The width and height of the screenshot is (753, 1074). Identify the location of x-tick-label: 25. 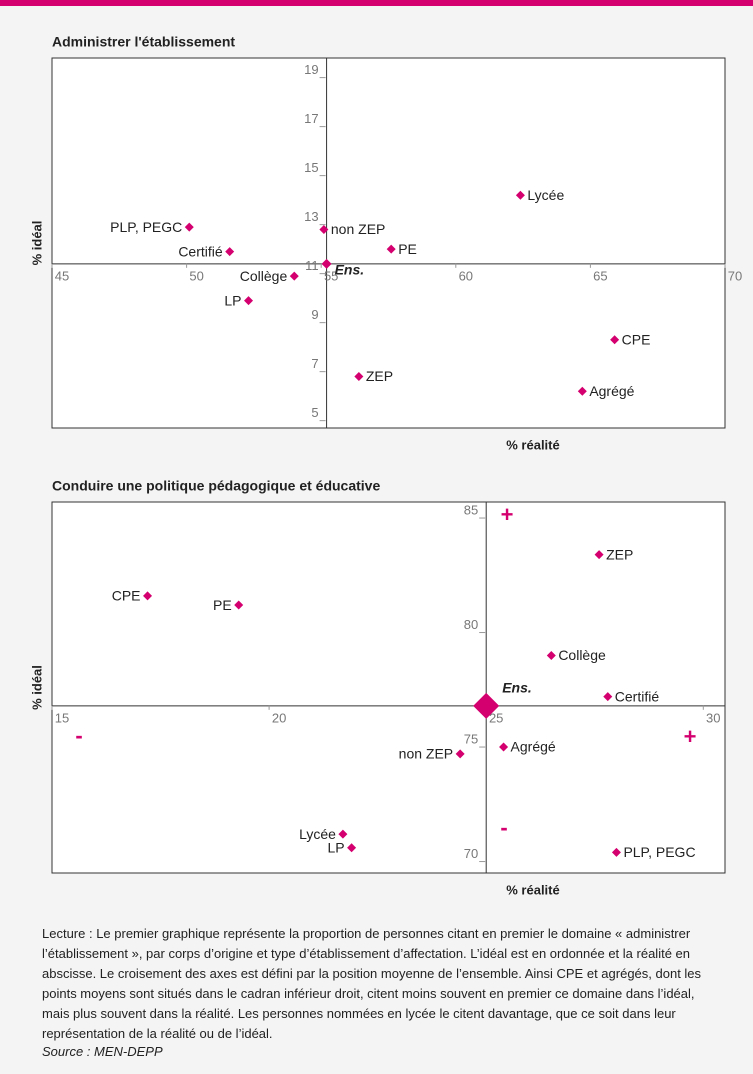
(496, 717).